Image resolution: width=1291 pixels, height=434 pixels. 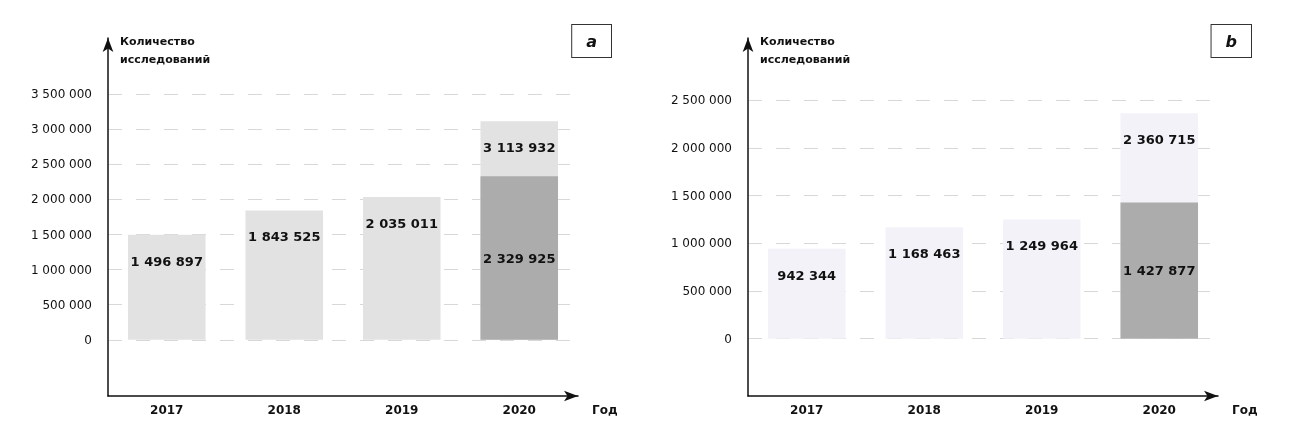 I want to click on data-label: 1 168 463, so click(x=924, y=254).